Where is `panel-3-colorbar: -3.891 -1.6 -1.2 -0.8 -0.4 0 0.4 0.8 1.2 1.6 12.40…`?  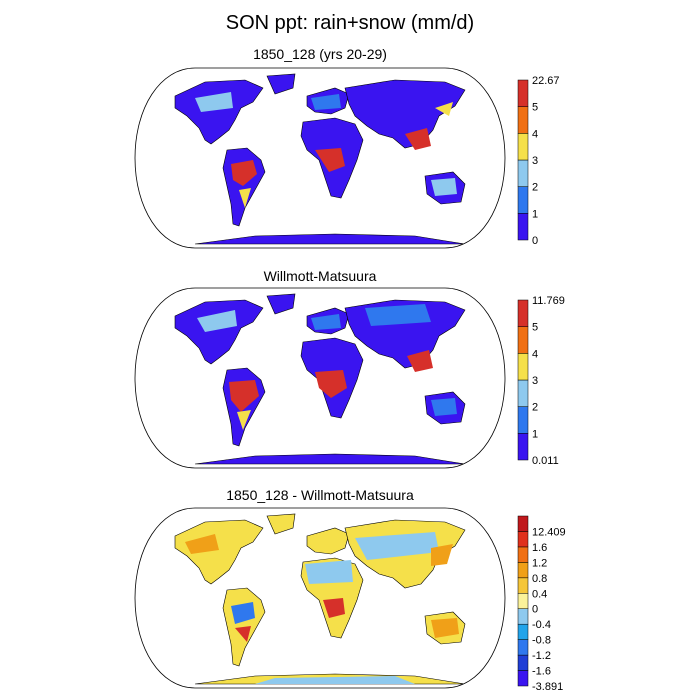
panel-3-colorbar: -3.891 -1.6 -1.2 -0.8 -0.4 0 0.4 0.8 1.2 1.6 12.40… is located at coordinates (541, 604).